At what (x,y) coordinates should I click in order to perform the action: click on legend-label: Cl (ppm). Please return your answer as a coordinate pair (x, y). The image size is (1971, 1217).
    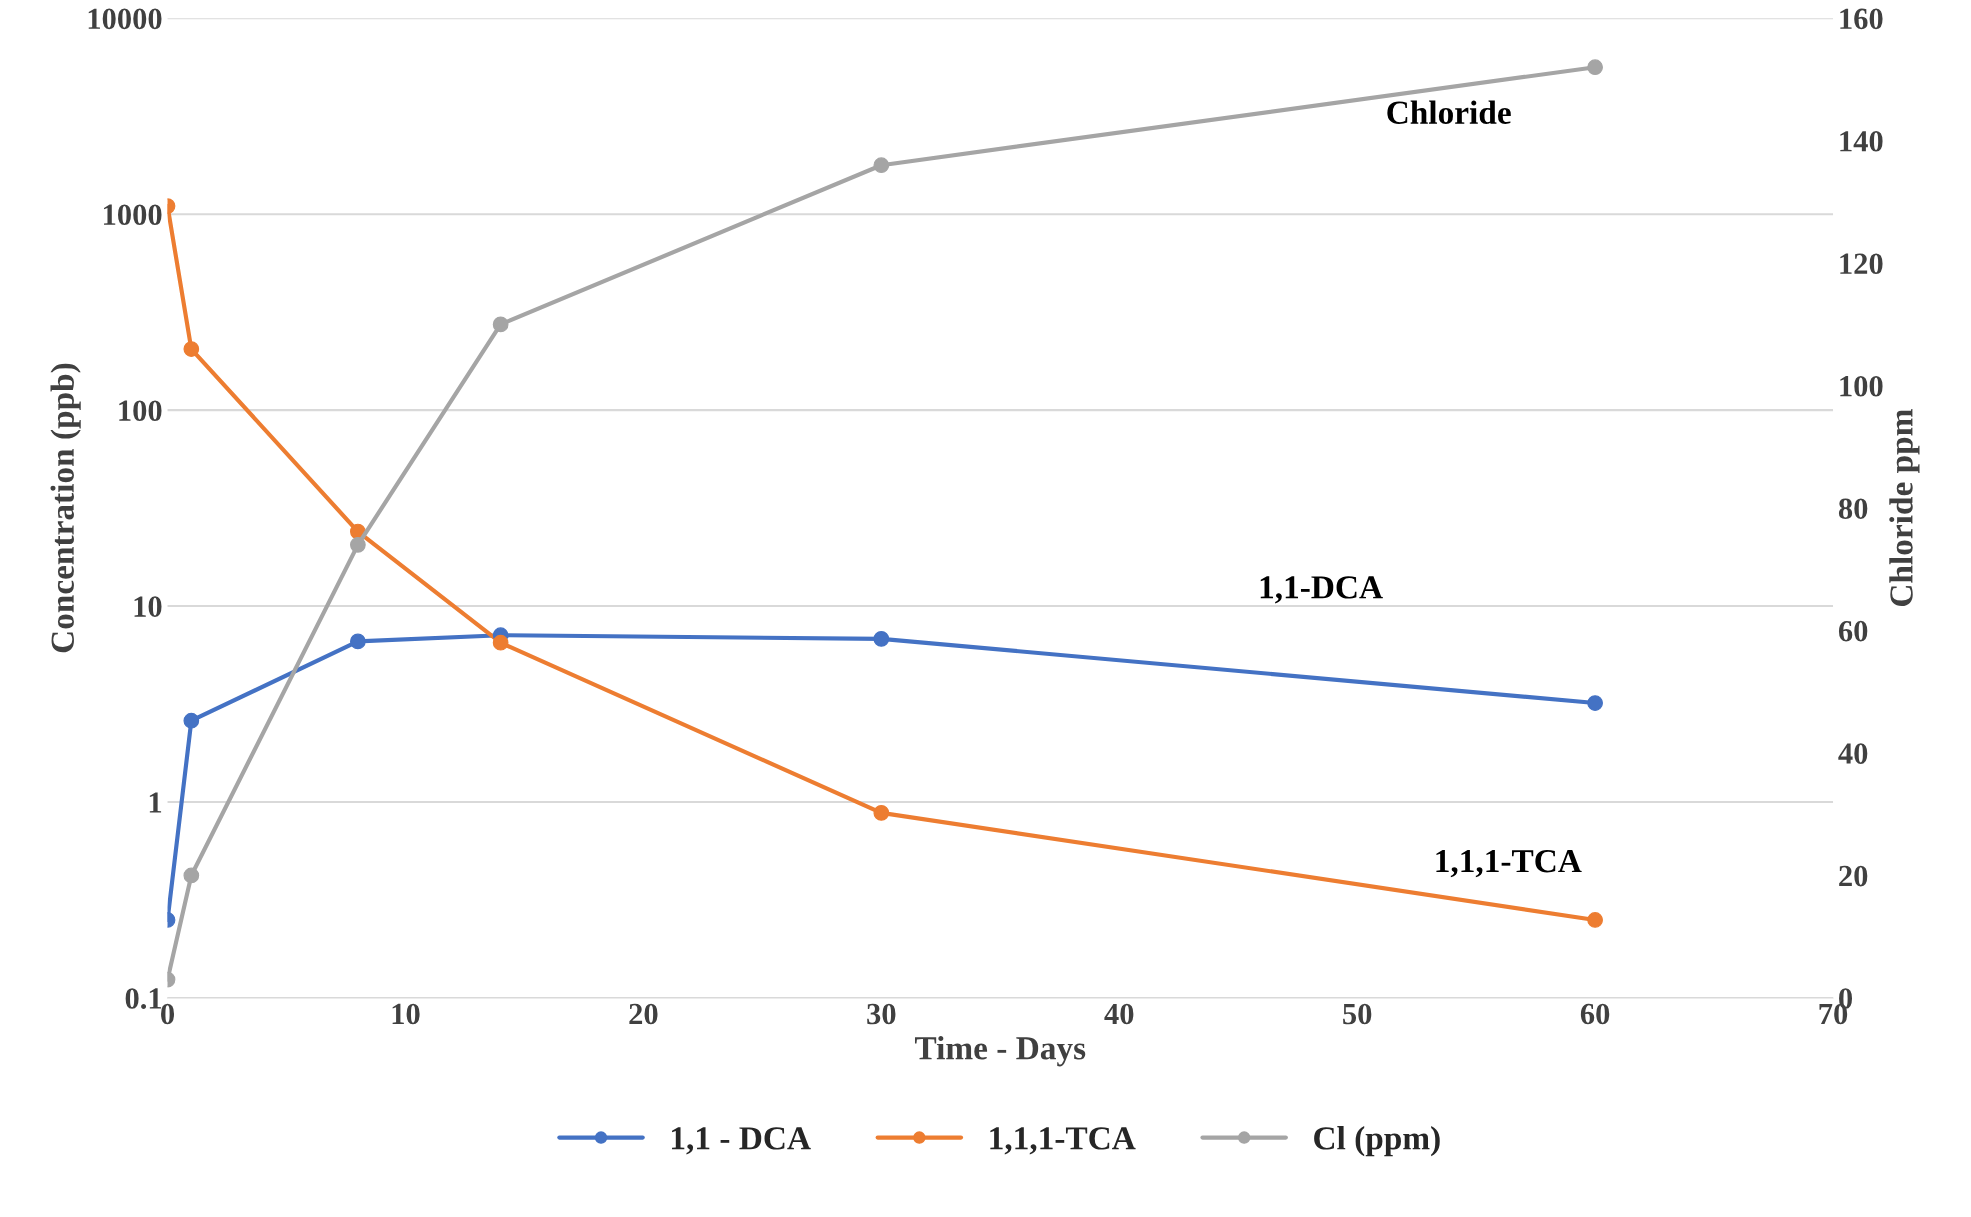
    Looking at the image, I should click on (1377, 1141).